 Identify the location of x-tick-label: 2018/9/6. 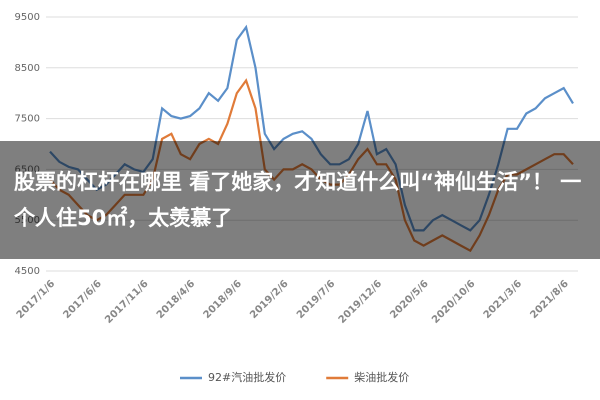
(223, 299).